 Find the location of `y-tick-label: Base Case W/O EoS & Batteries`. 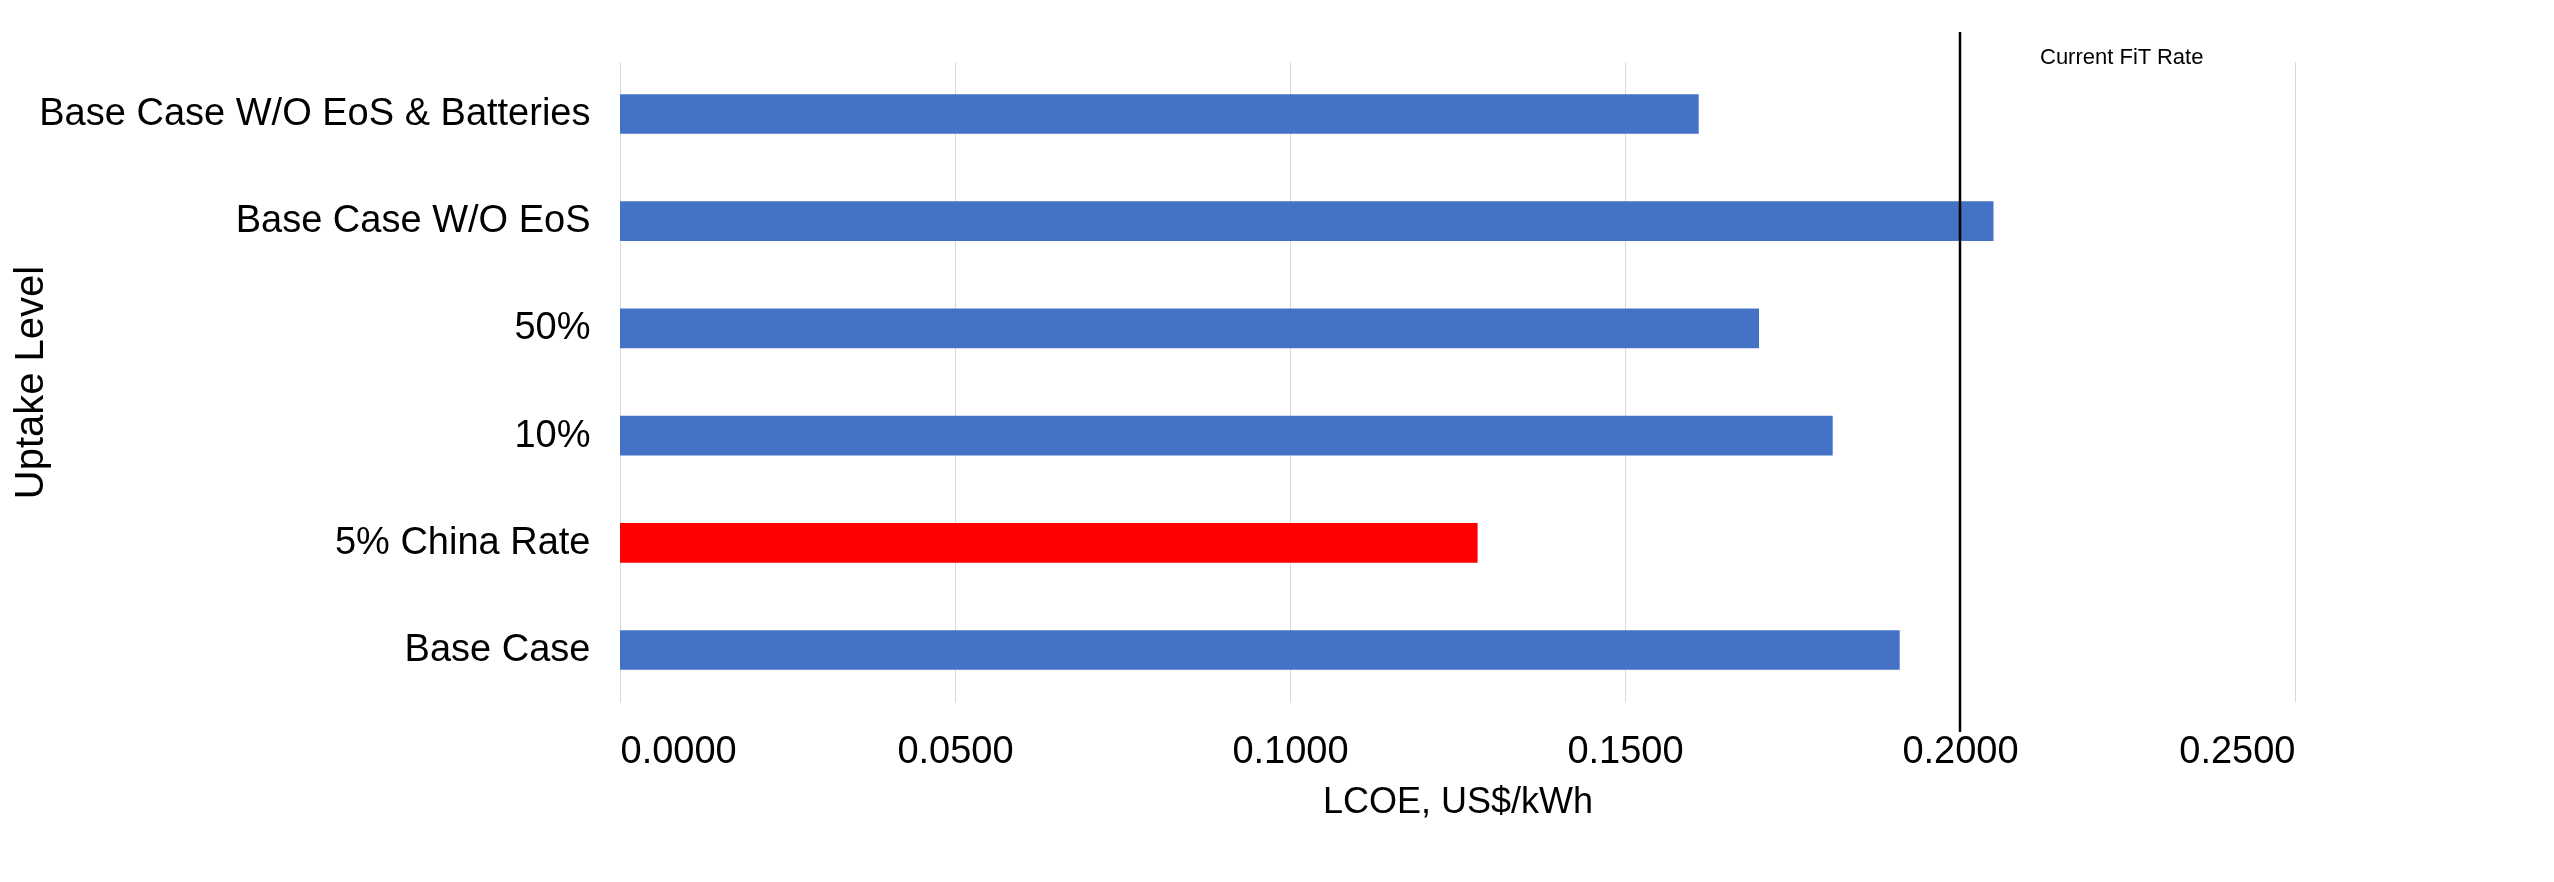

y-tick-label: Base Case W/O EoS & Batteries is located at coordinates (315, 111).